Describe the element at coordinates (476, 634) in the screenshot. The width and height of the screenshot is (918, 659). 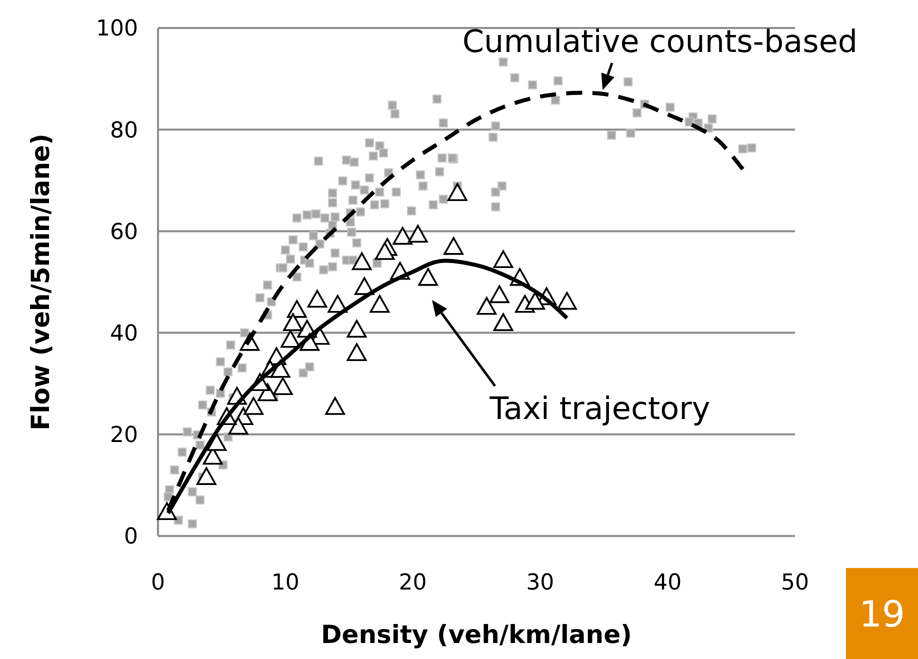
I see `x-axis-title: Density (veh/km/lane)` at that location.